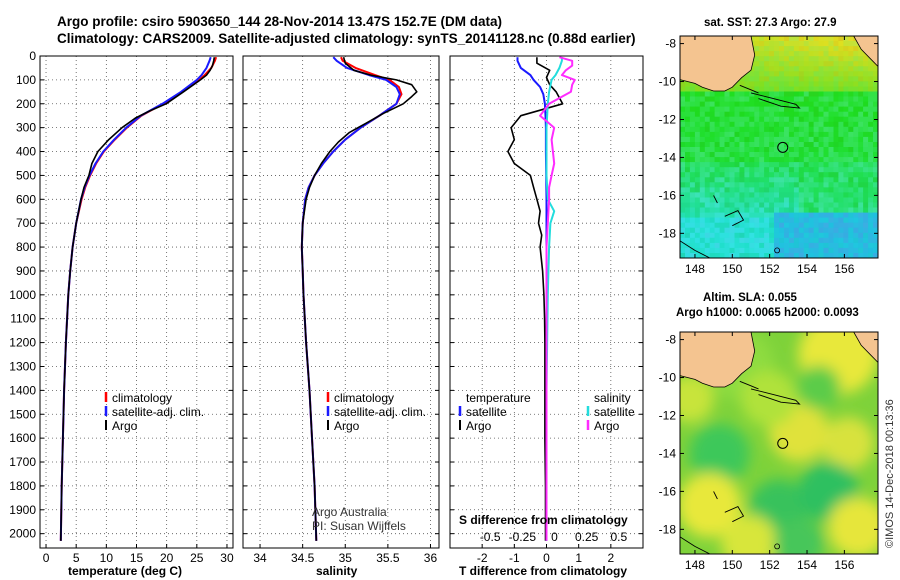  Describe the element at coordinates (107, 558) in the screenshot. I see `x-tick-label: 10` at that location.